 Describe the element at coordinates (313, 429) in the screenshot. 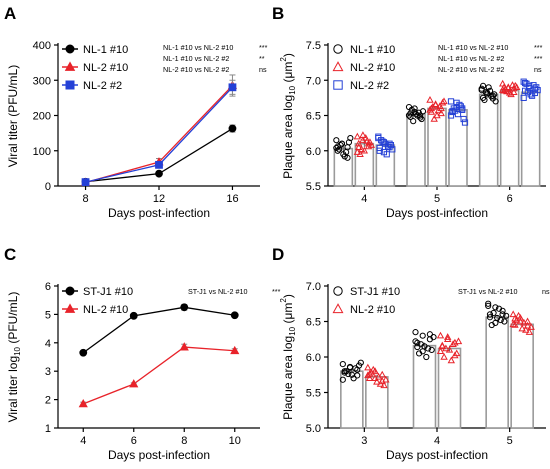

I see `y-tick-label: 5.0` at that location.